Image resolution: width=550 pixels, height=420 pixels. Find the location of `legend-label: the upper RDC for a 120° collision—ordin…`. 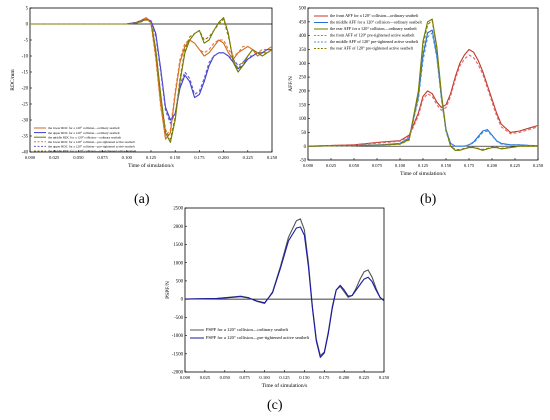

legend-label: the upper RDC for a 120° collision—ordin… is located at coordinates (84, 133).